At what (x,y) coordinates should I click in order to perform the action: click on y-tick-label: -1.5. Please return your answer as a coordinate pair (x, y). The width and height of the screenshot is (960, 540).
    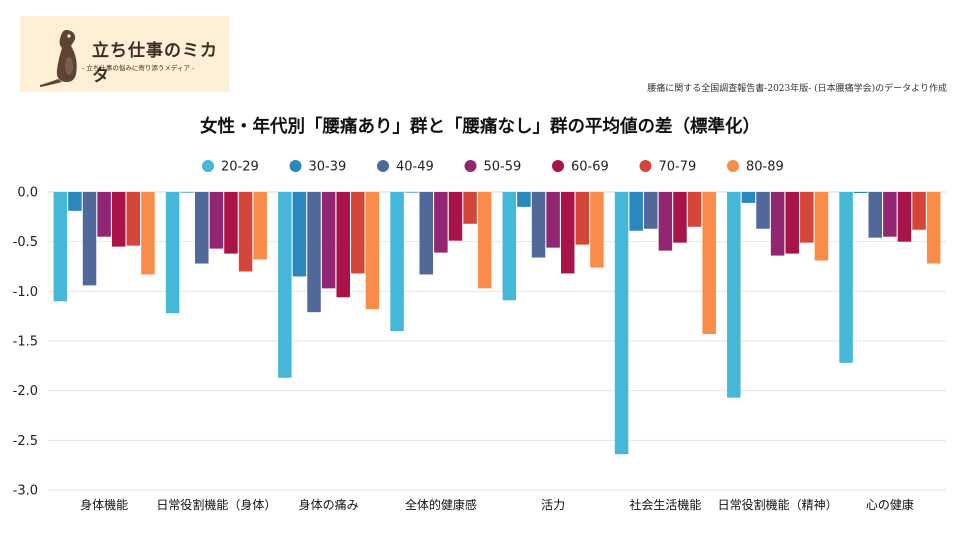
    Looking at the image, I should click on (25, 342).